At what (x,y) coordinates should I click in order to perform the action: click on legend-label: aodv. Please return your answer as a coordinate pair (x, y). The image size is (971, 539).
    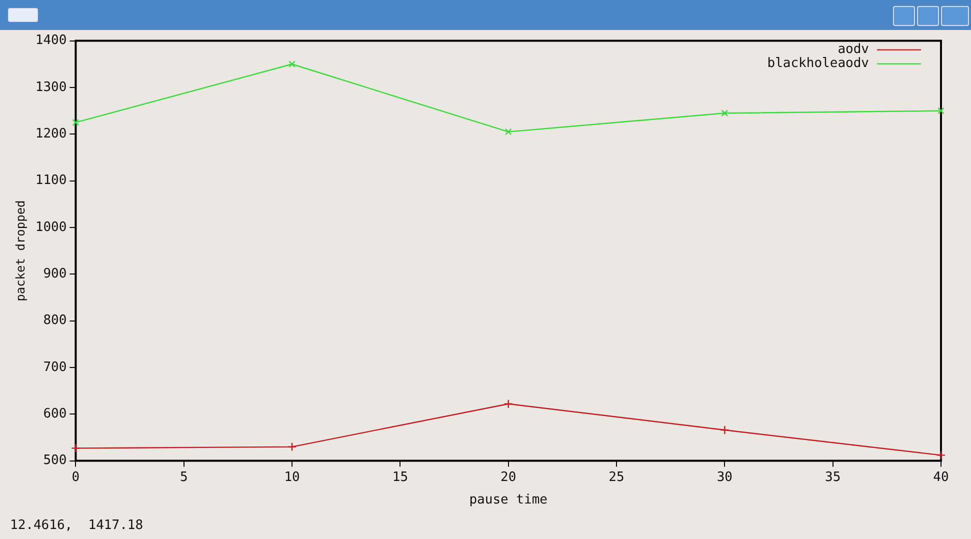
    Looking at the image, I should click on (854, 50).